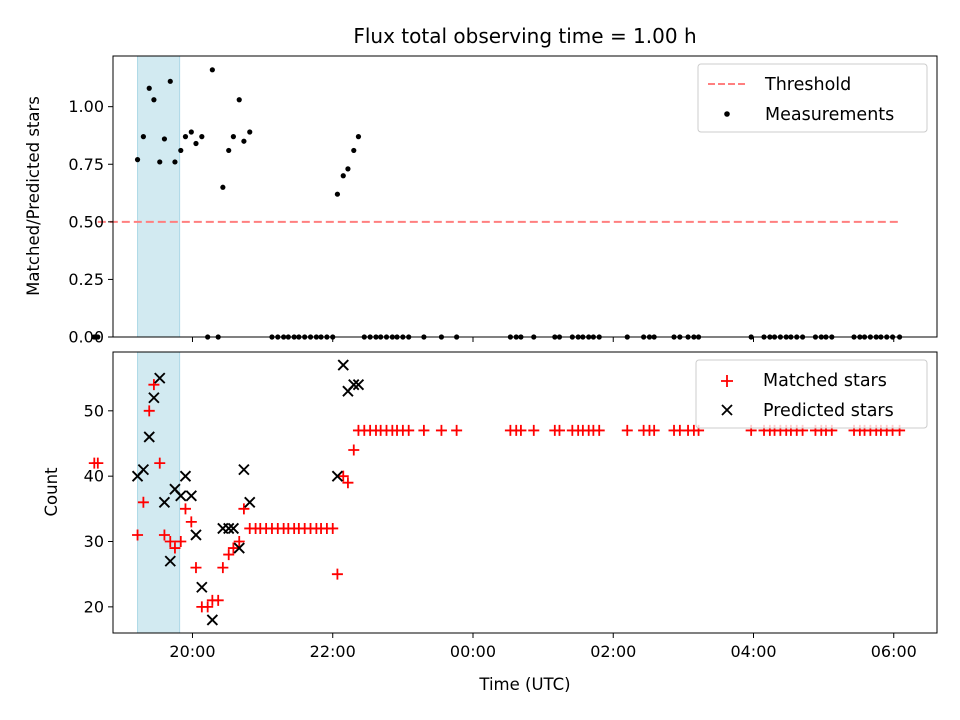 Image resolution: width=960 pixels, height=720 pixels. I want to click on legend-measurements-label: Measurements, so click(829, 115).